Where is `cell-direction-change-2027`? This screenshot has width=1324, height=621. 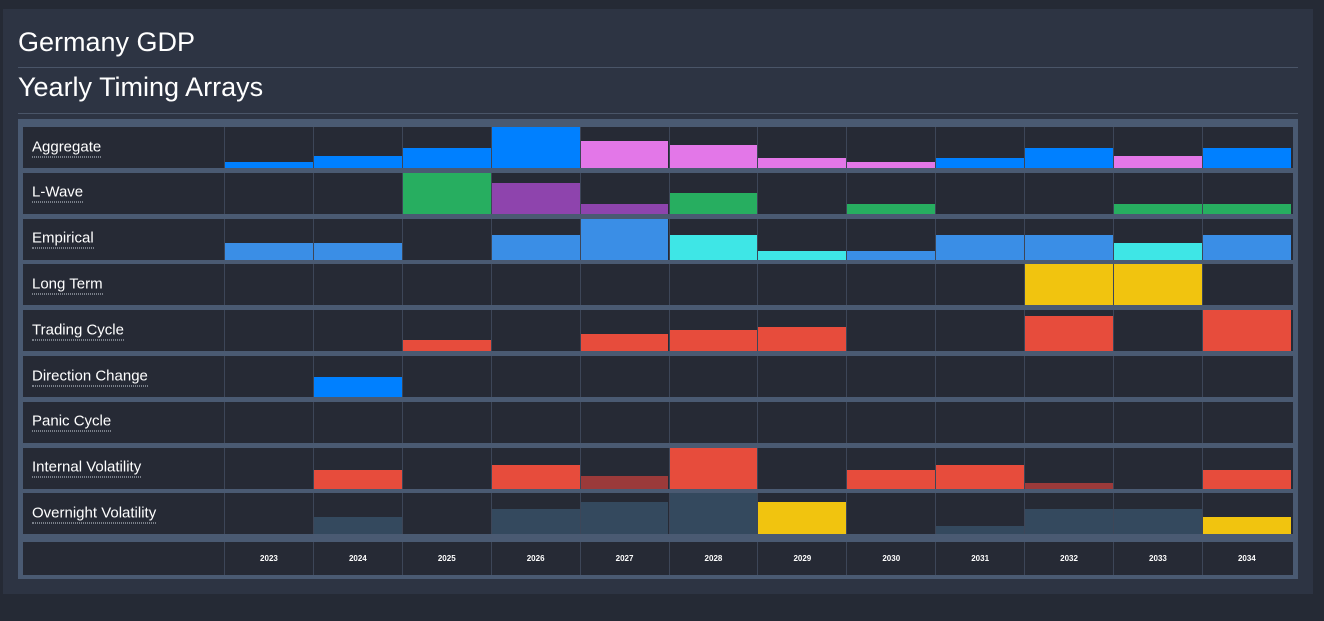 cell-direction-change-2027 is located at coordinates (624, 376).